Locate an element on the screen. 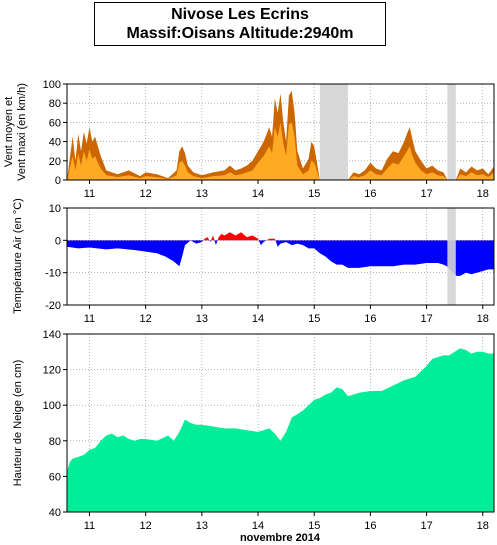 Image resolution: width=497 pixels, height=545 pixels. x-axis-label: novembre 2014 is located at coordinates (280, 538).